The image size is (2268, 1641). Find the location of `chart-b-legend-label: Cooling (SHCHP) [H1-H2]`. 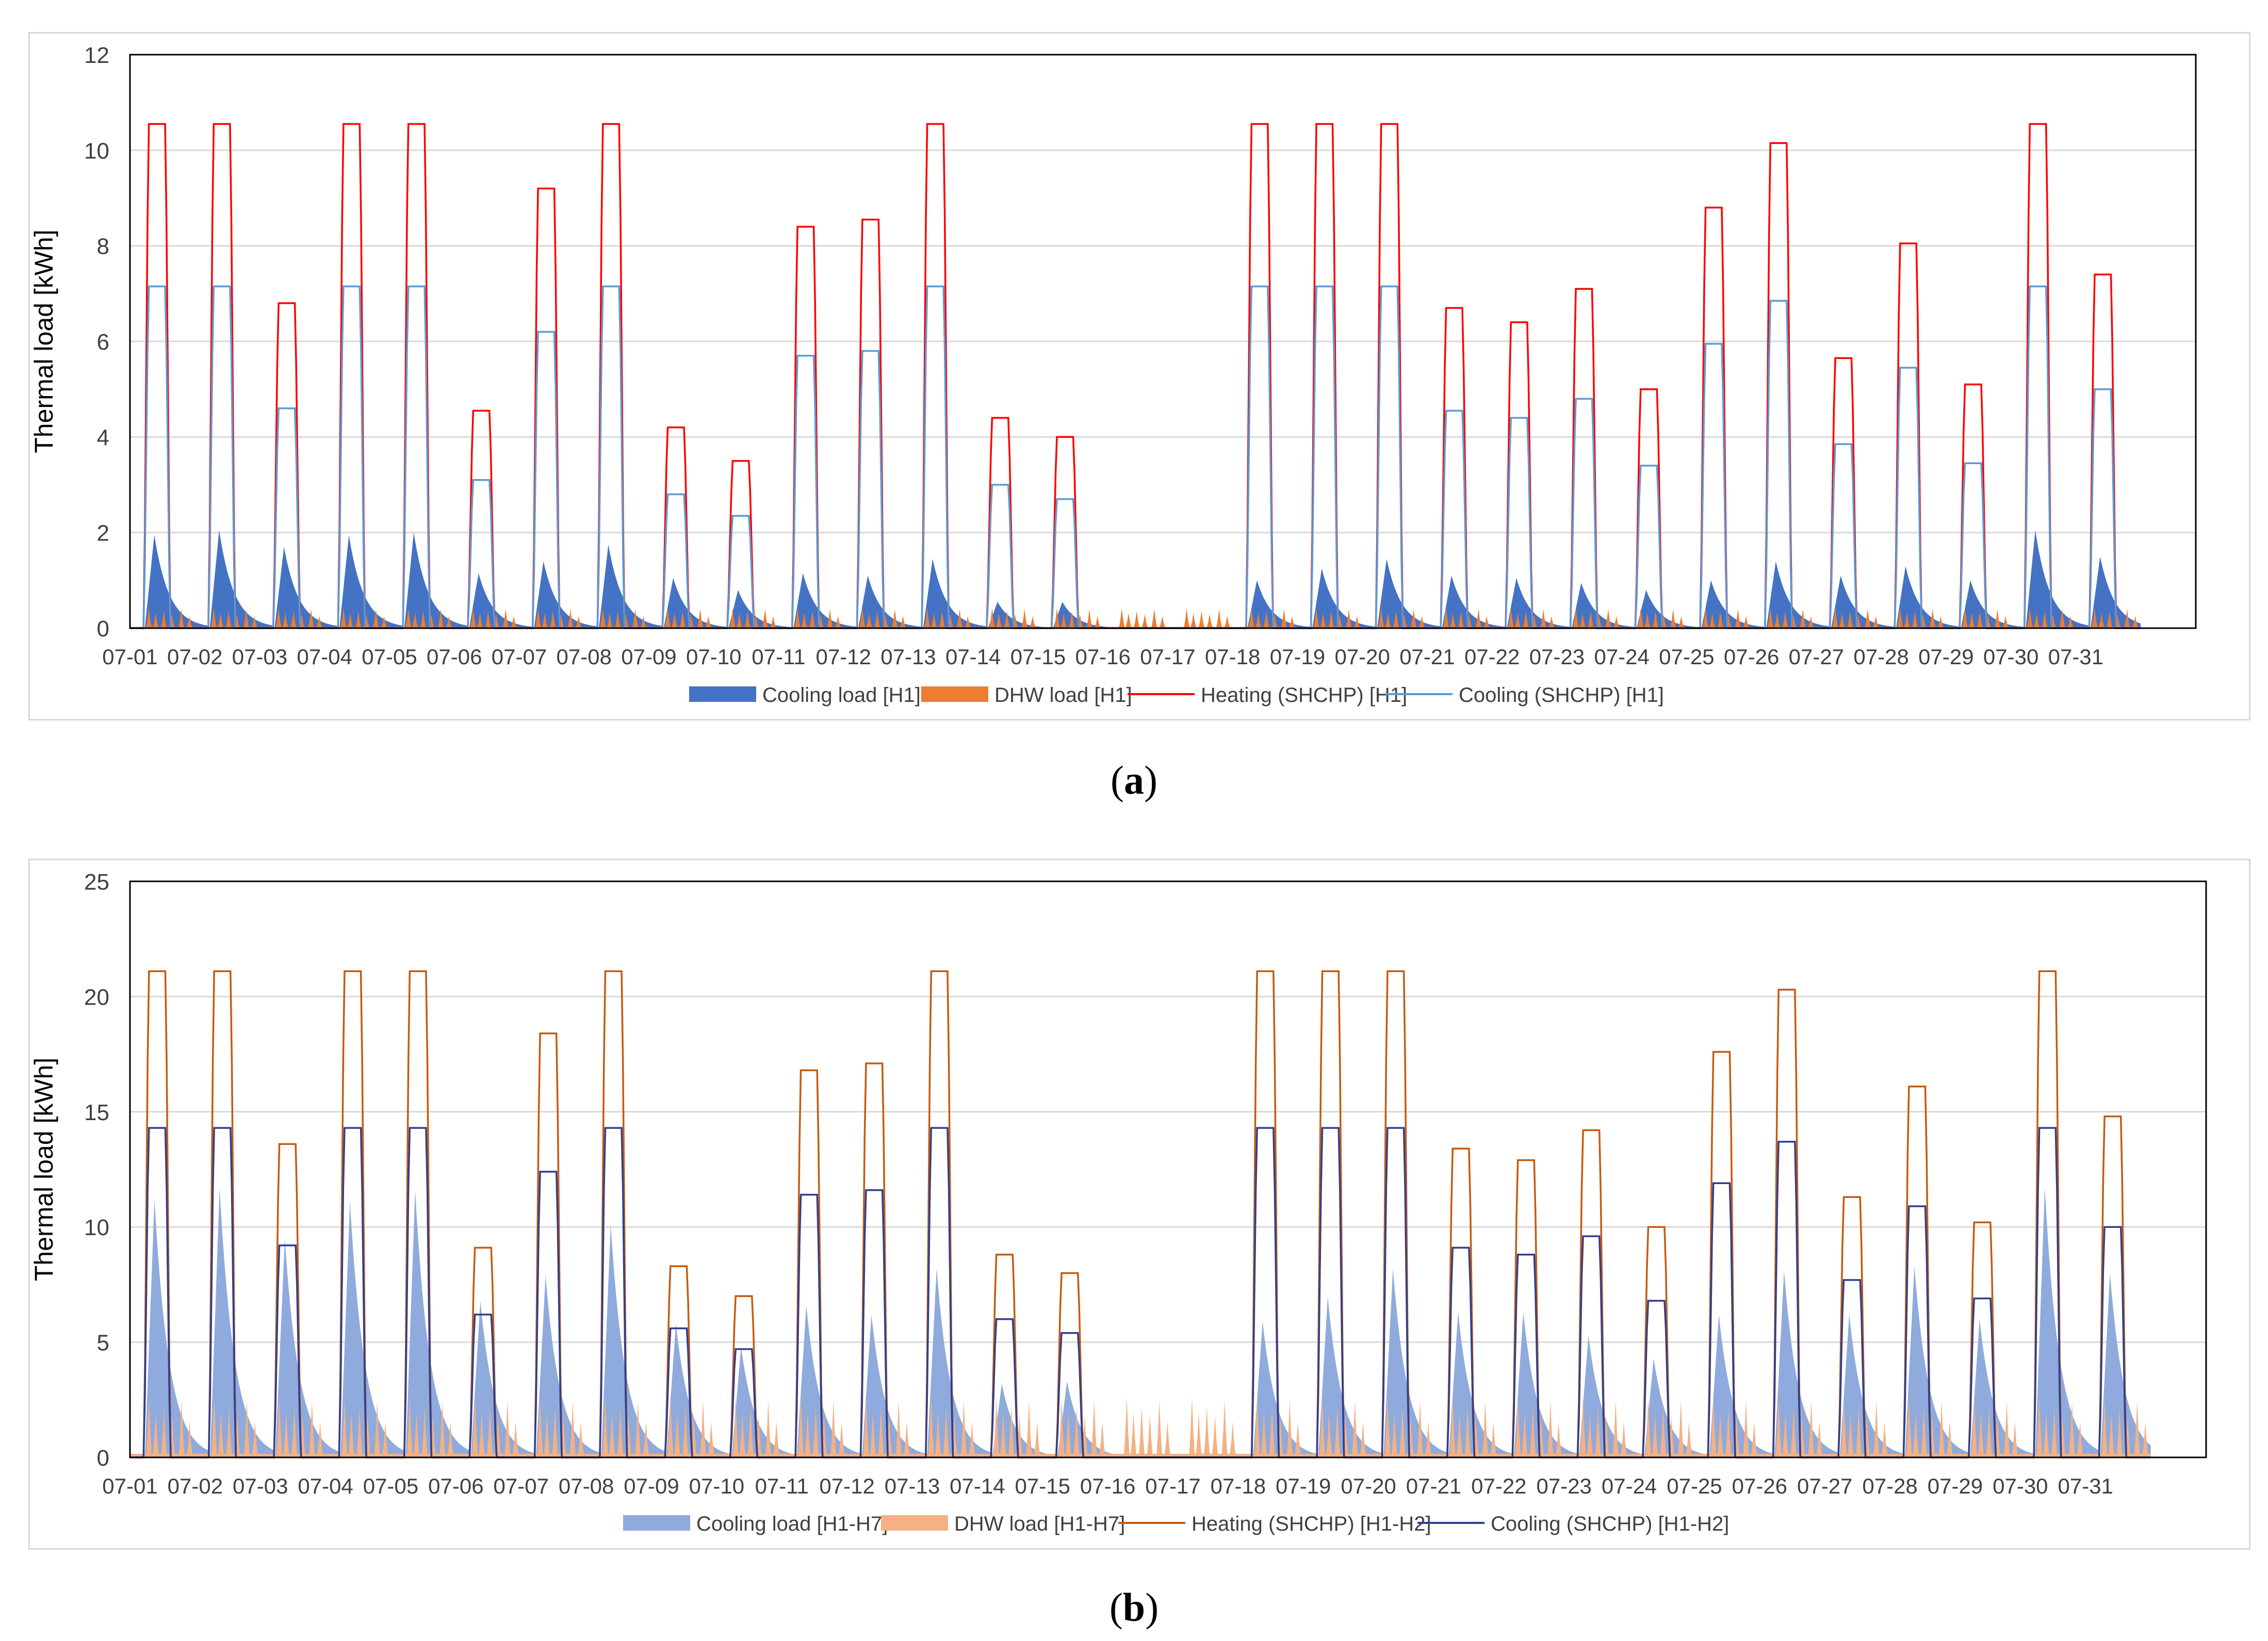

chart-b-legend-label: Cooling (SHCHP) [H1-H2] is located at coordinates (1610, 1524).